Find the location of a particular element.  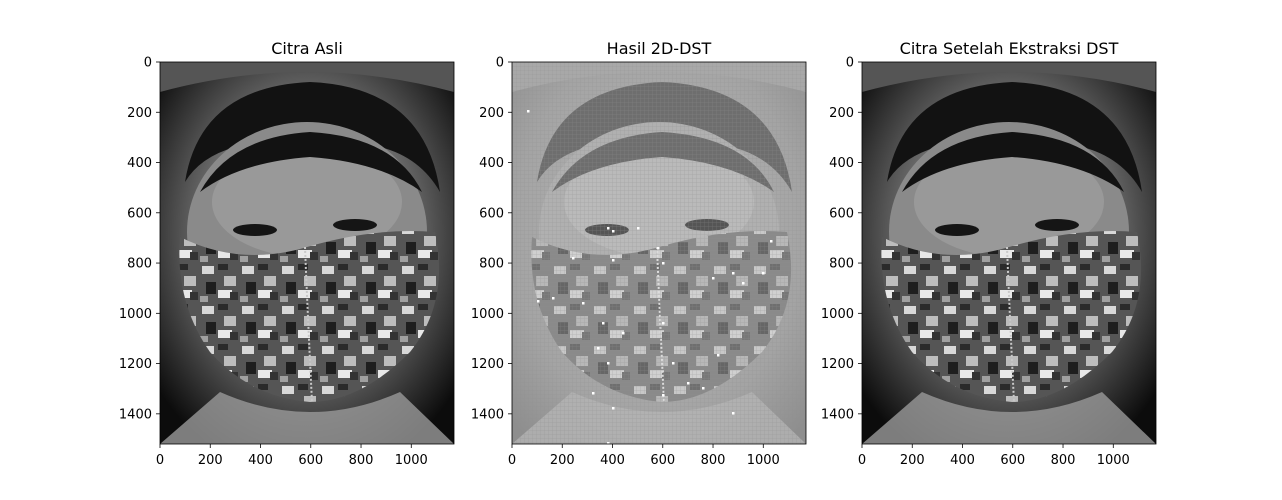

panel-title: Citra Asli is located at coordinates (307, 48).